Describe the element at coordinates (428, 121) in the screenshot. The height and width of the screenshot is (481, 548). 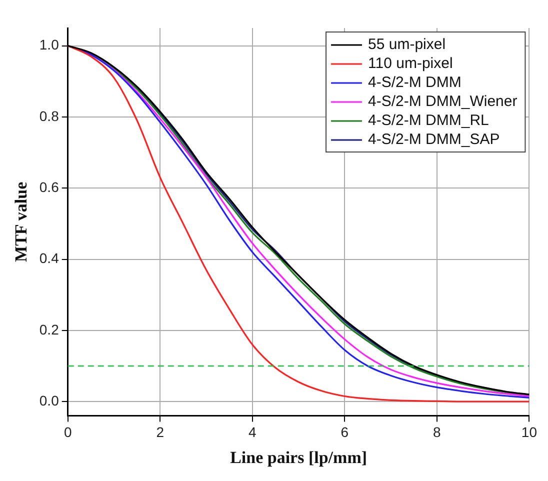
I see `legend-label: 4-S/2-M DMM_RL` at that location.